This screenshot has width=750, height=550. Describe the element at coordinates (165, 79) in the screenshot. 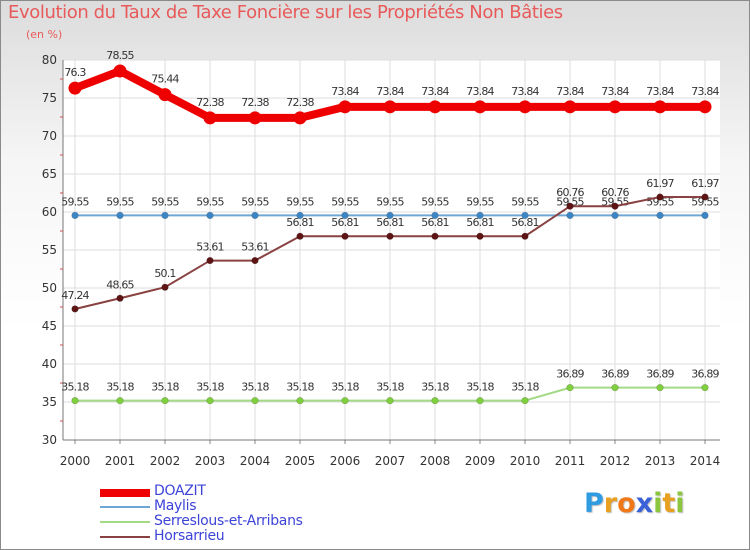

I see `data-label-doazit: 75.44` at that location.